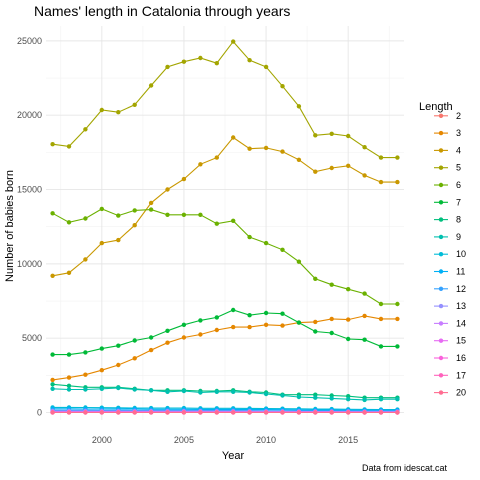 The width and height of the screenshot is (480, 480). What do you see at coordinates (442, 249) in the screenshot?
I see `legend: Length 2 3 4 5 6 7 8 9 10 11 12 13 14 15 16 17 20` at bounding box center [442, 249].